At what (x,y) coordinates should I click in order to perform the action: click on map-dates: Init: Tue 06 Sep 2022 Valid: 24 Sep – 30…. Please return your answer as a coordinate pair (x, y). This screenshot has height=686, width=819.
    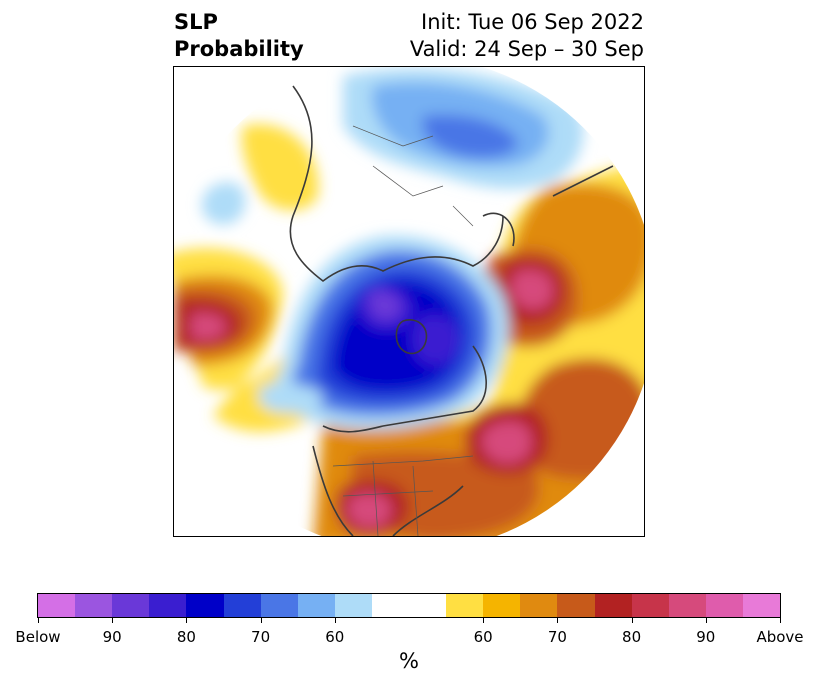
    Looking at the image, I should click on (527, 36).